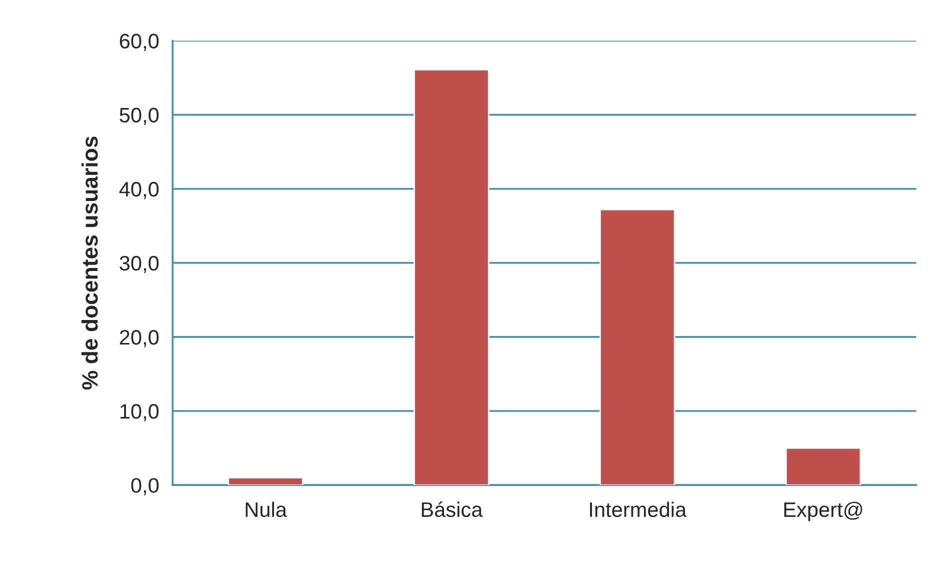 This screenshot has height=566, width=933. What do you see at coordinates (139, 265) in the screenshot?
I see `y-tick-label: 30,0` at bounding box center [139, 265].